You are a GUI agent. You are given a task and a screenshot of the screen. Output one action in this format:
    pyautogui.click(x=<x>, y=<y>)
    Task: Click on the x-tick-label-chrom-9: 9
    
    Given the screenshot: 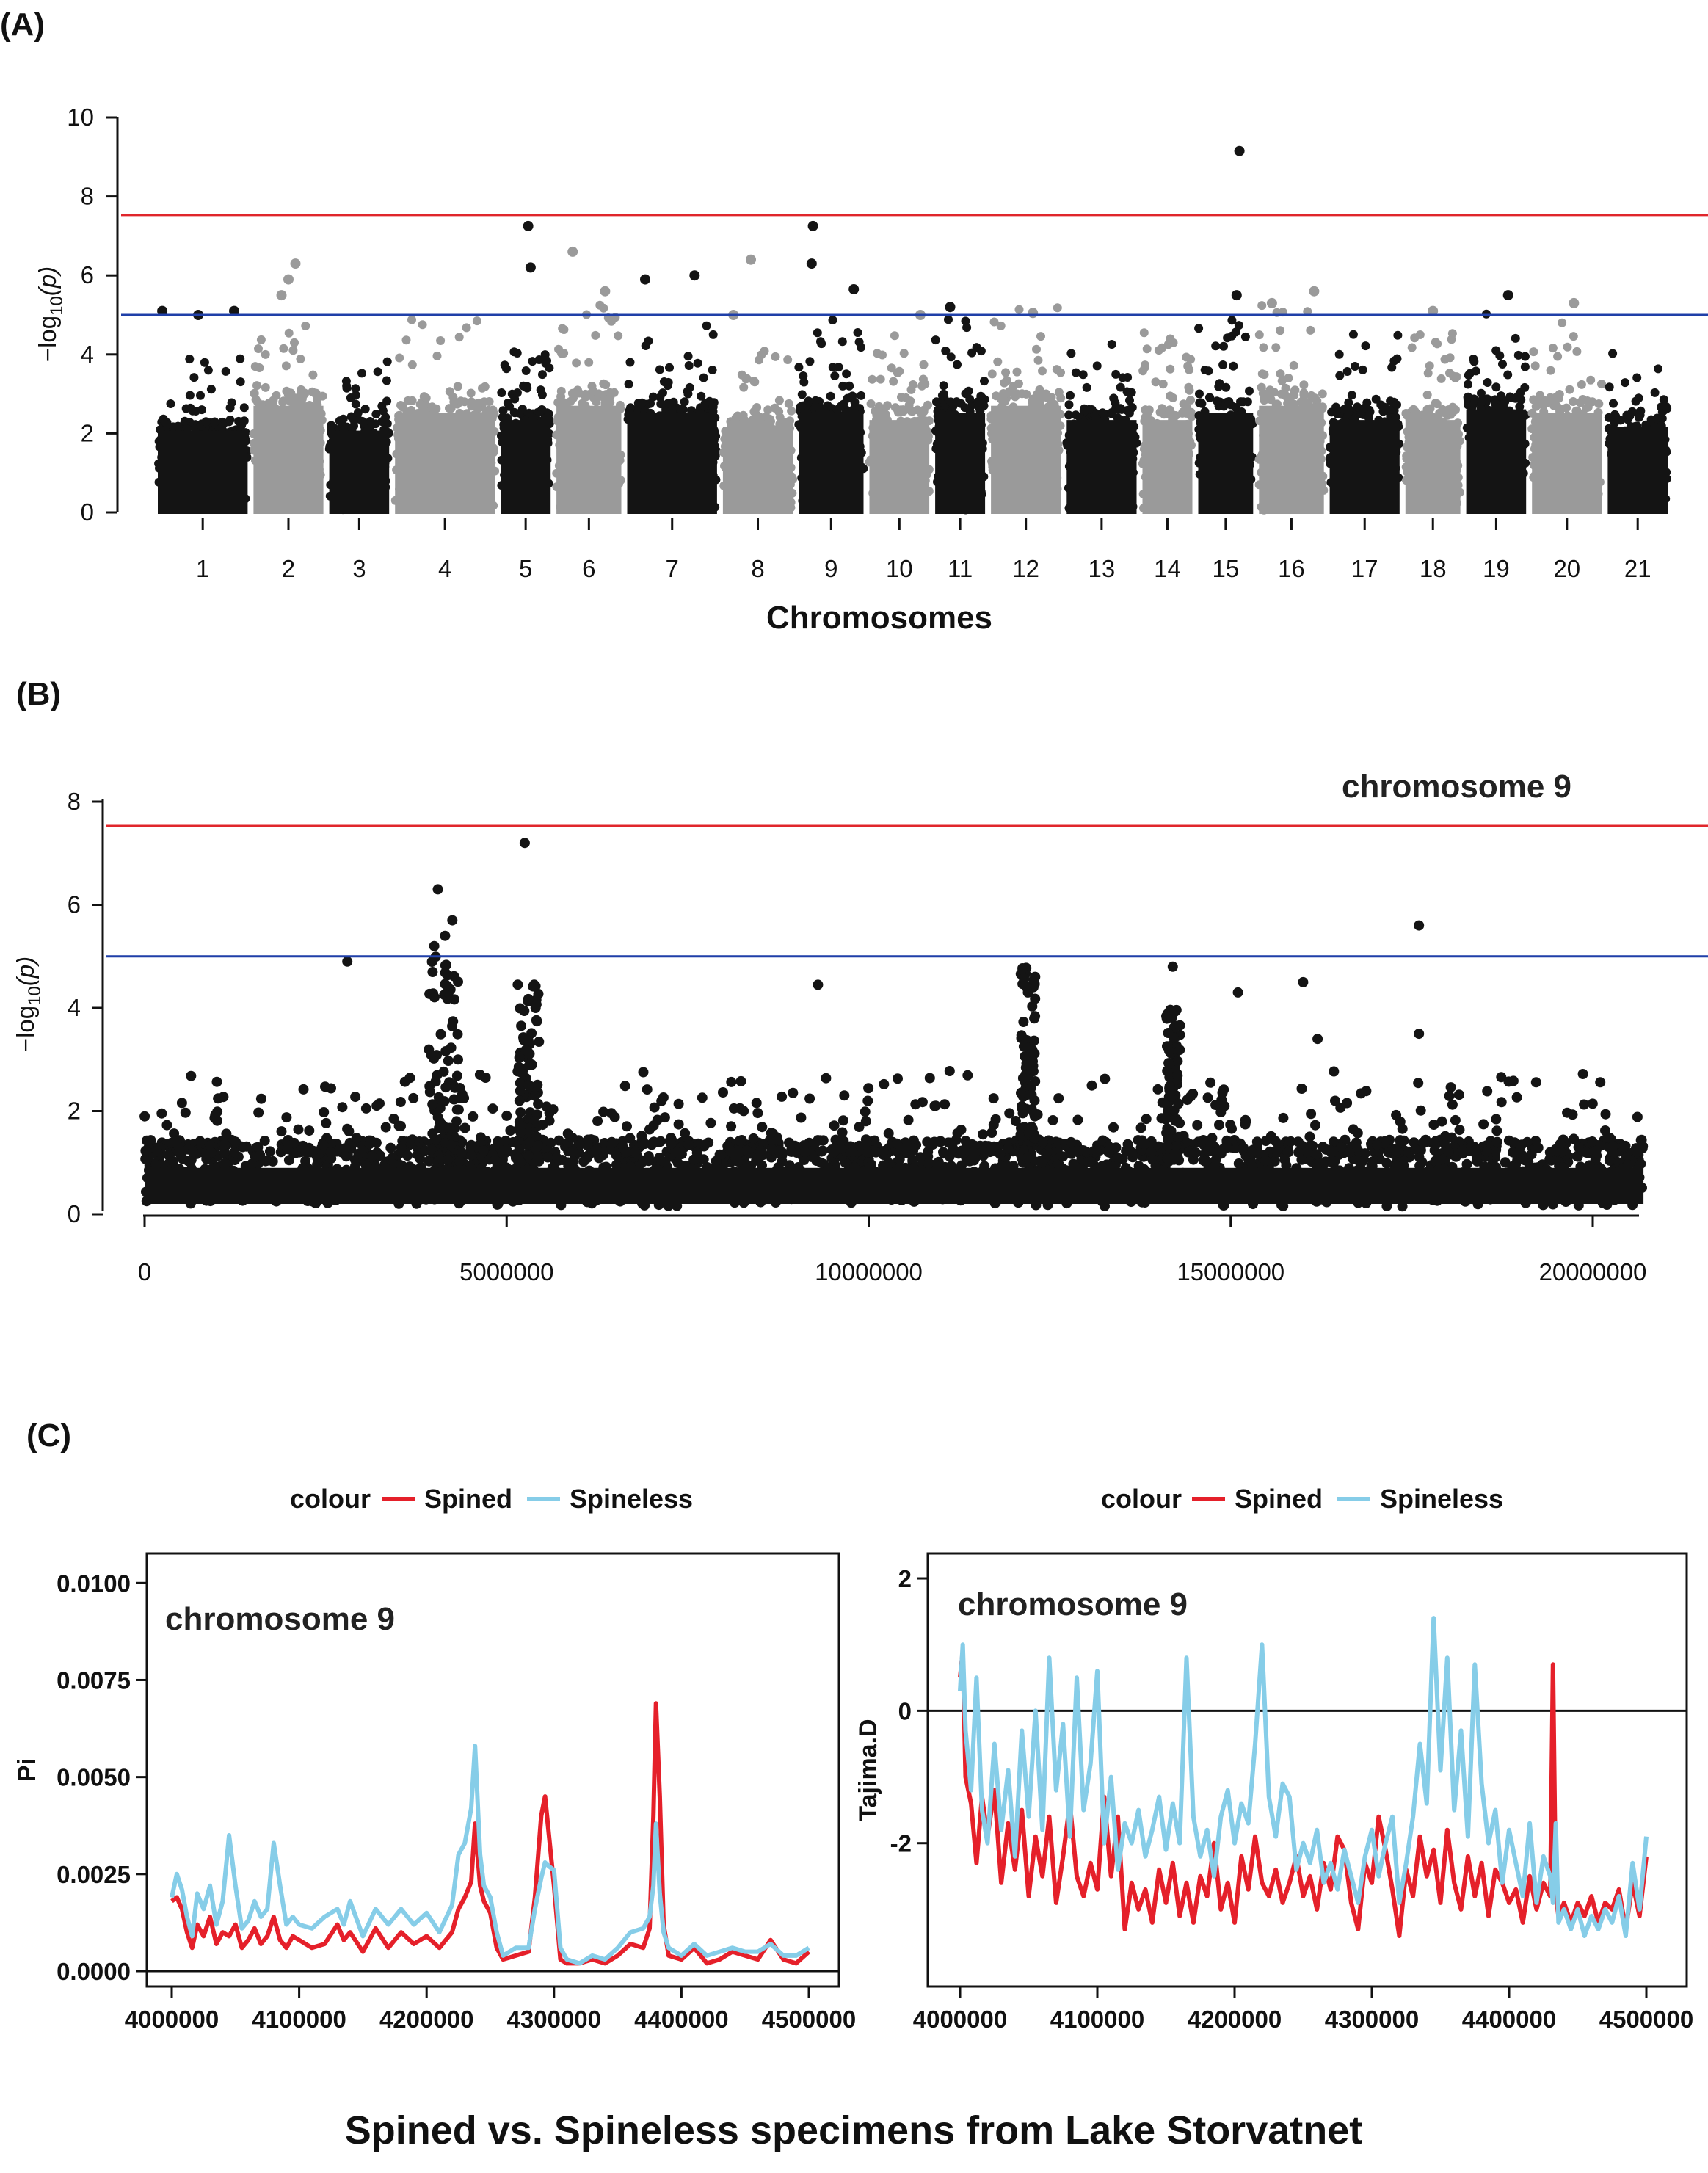 What is the action you would take?
    pyautogui.click(x=830, y=569)
    